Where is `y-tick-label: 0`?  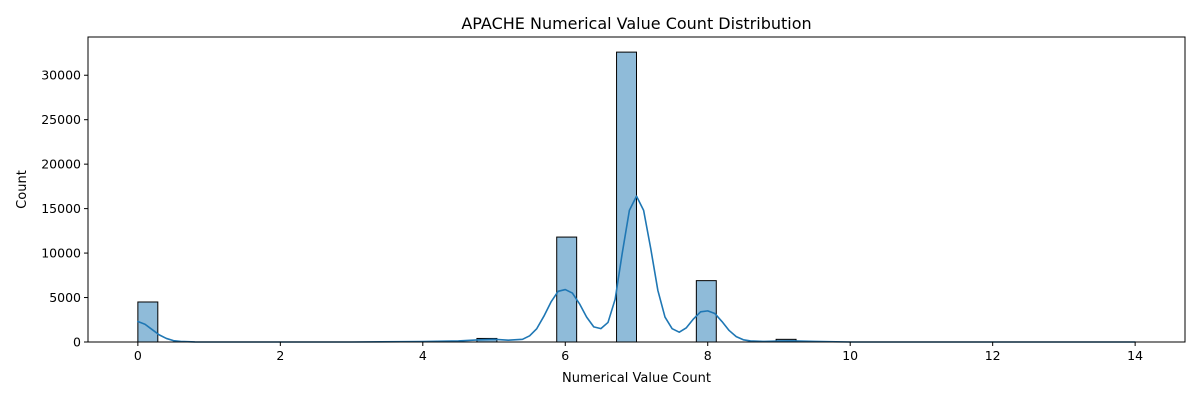 y-tick-label: 0 is located at coordinates (77, 342).